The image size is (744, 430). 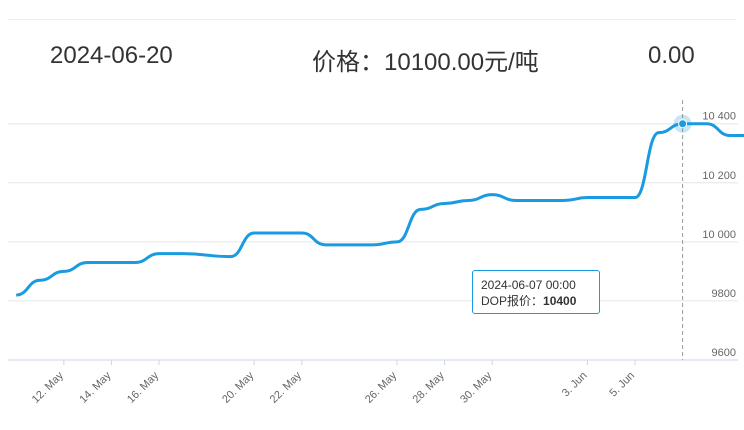 What do you see at coordinates (381, 387) in the screenshot?
I see `x-tick-label: 26. May` at bounding box center [381, 387].